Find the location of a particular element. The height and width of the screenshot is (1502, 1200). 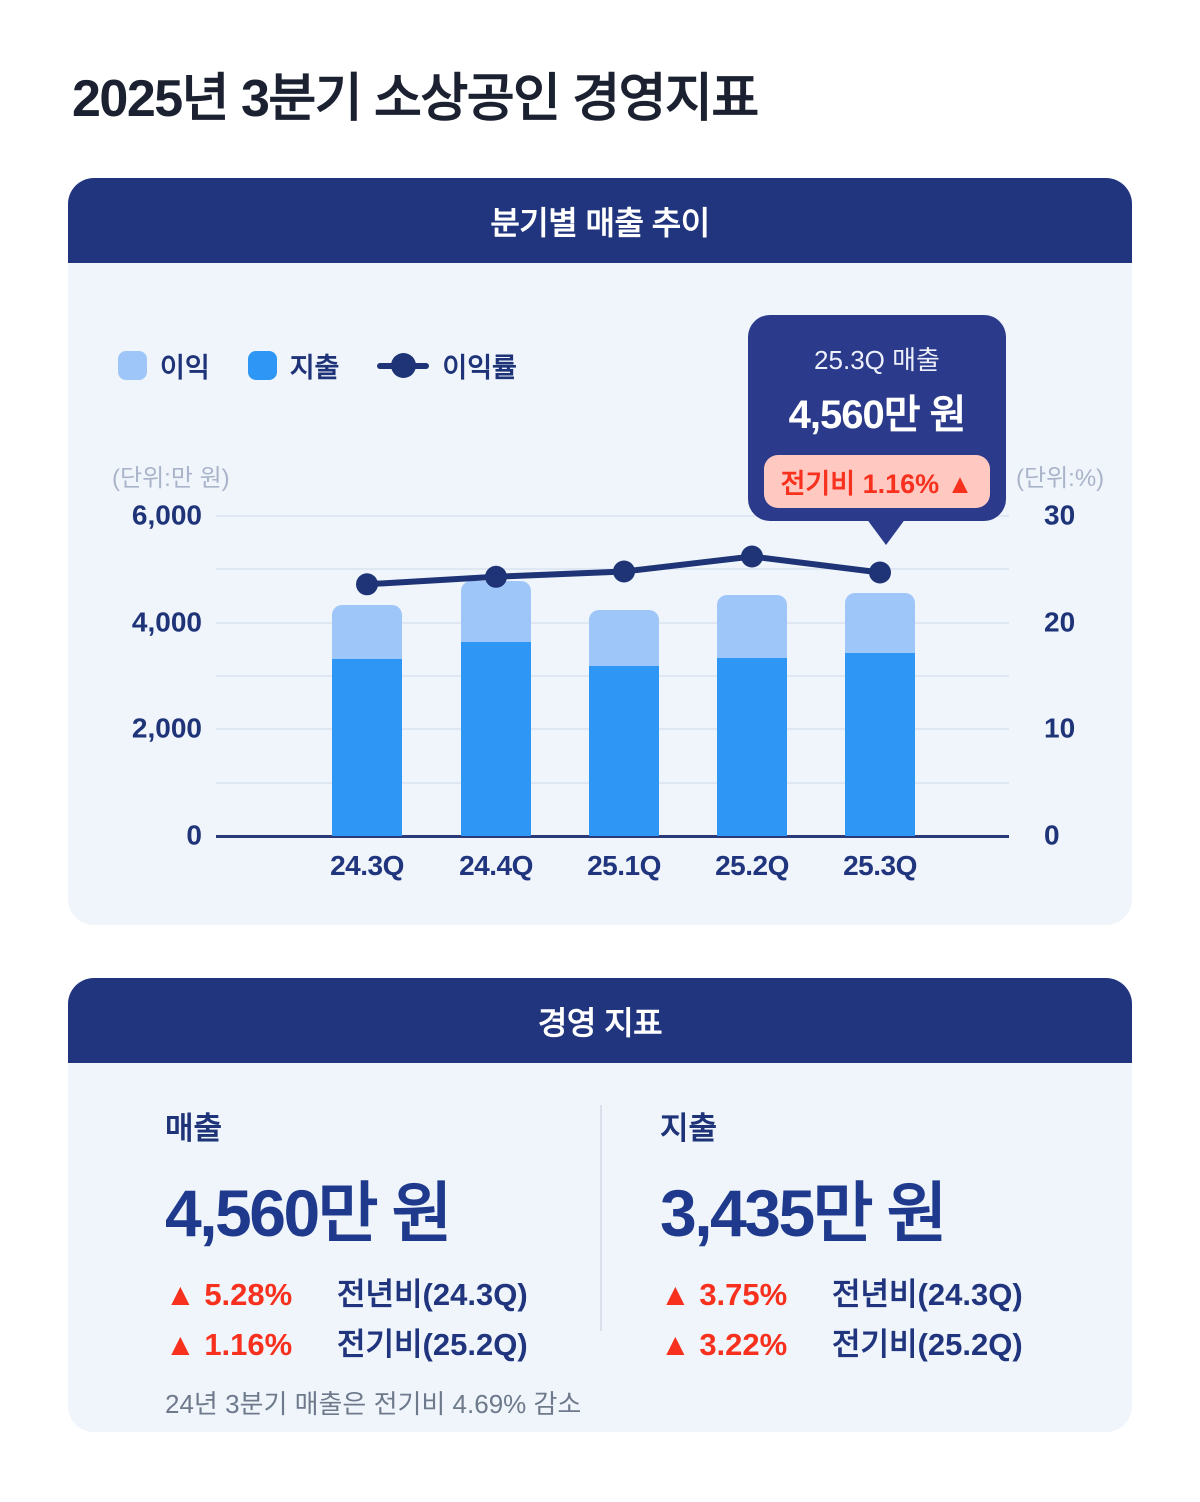

right-axis-tick: 10 is located at coordinates (1060, 728).